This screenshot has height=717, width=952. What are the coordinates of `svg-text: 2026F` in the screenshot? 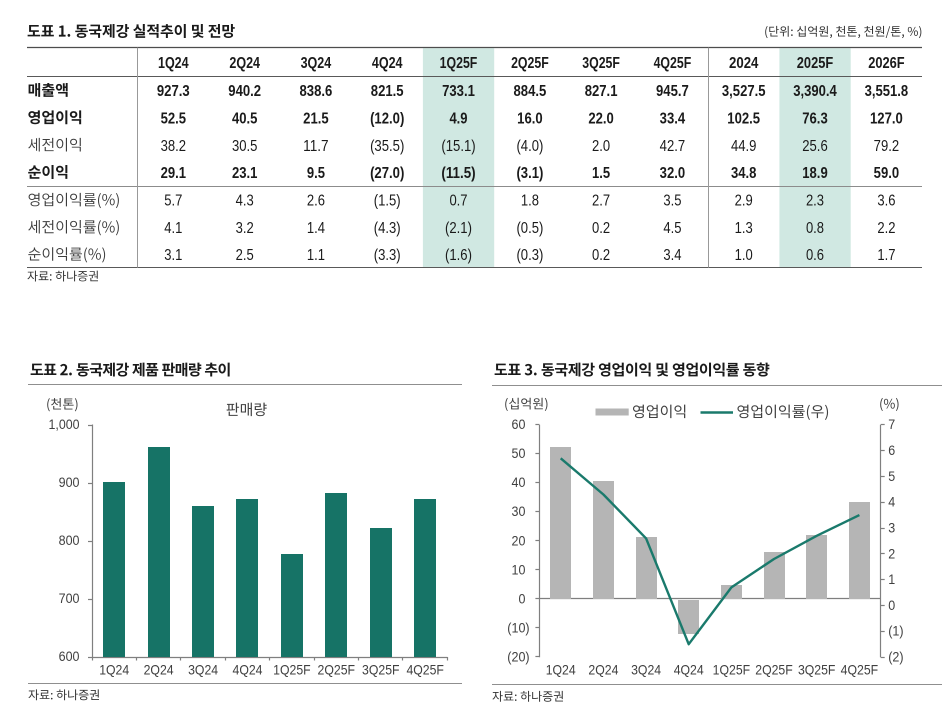 It's located at (886, 63).